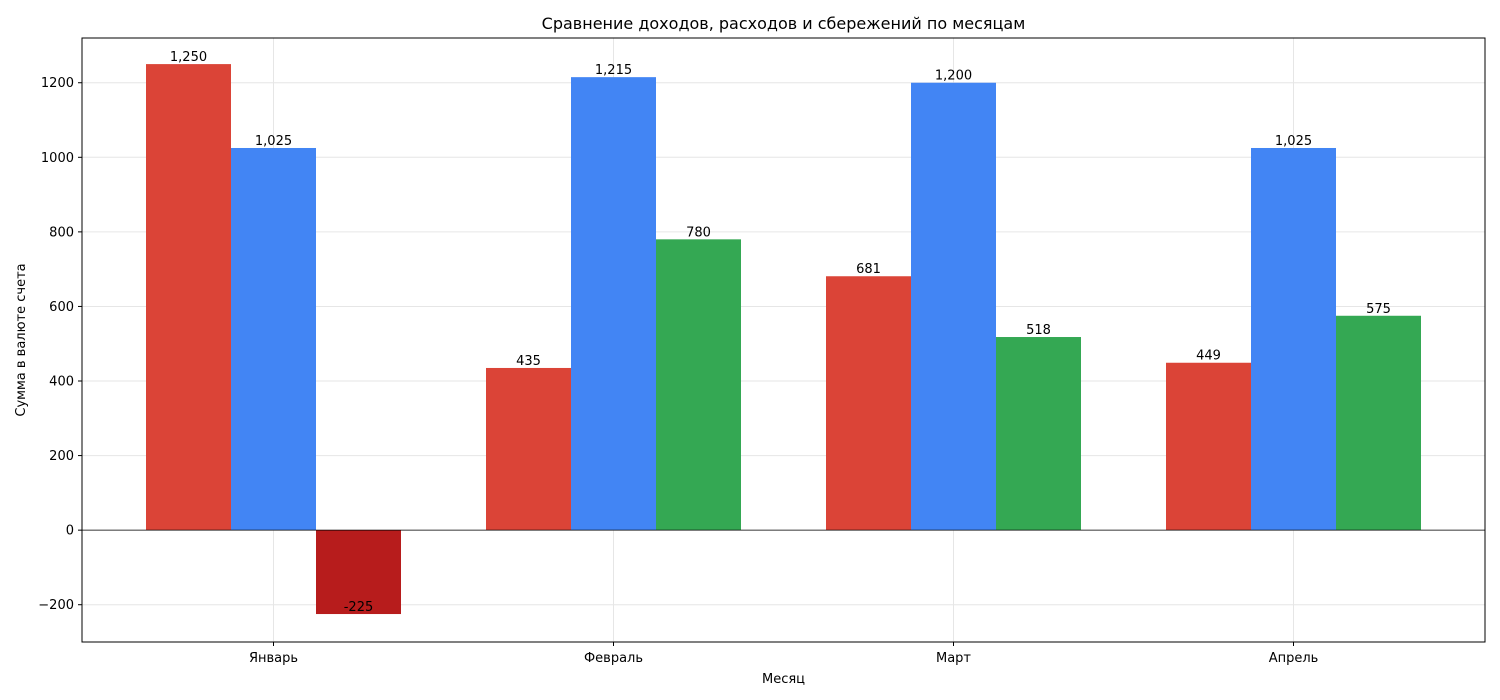  Describe the element at coordinates (56, 605) in the screenshot. I see `y-tick-label: −200` at that location.